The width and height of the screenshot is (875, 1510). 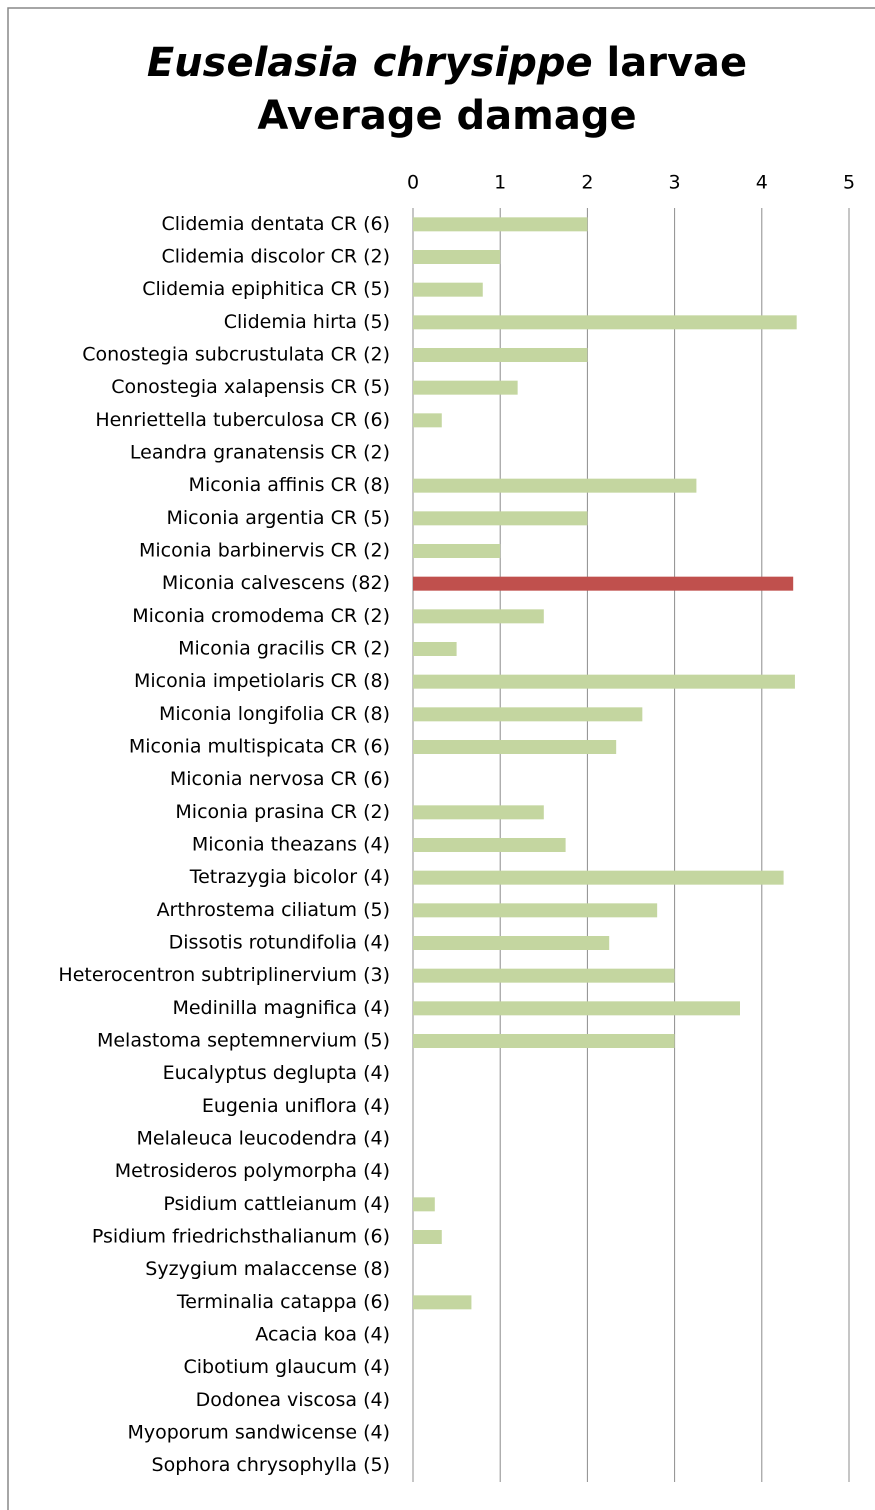 I want to click on y-tick-label: Acacia koa (4), so click(x=322, y=1335).